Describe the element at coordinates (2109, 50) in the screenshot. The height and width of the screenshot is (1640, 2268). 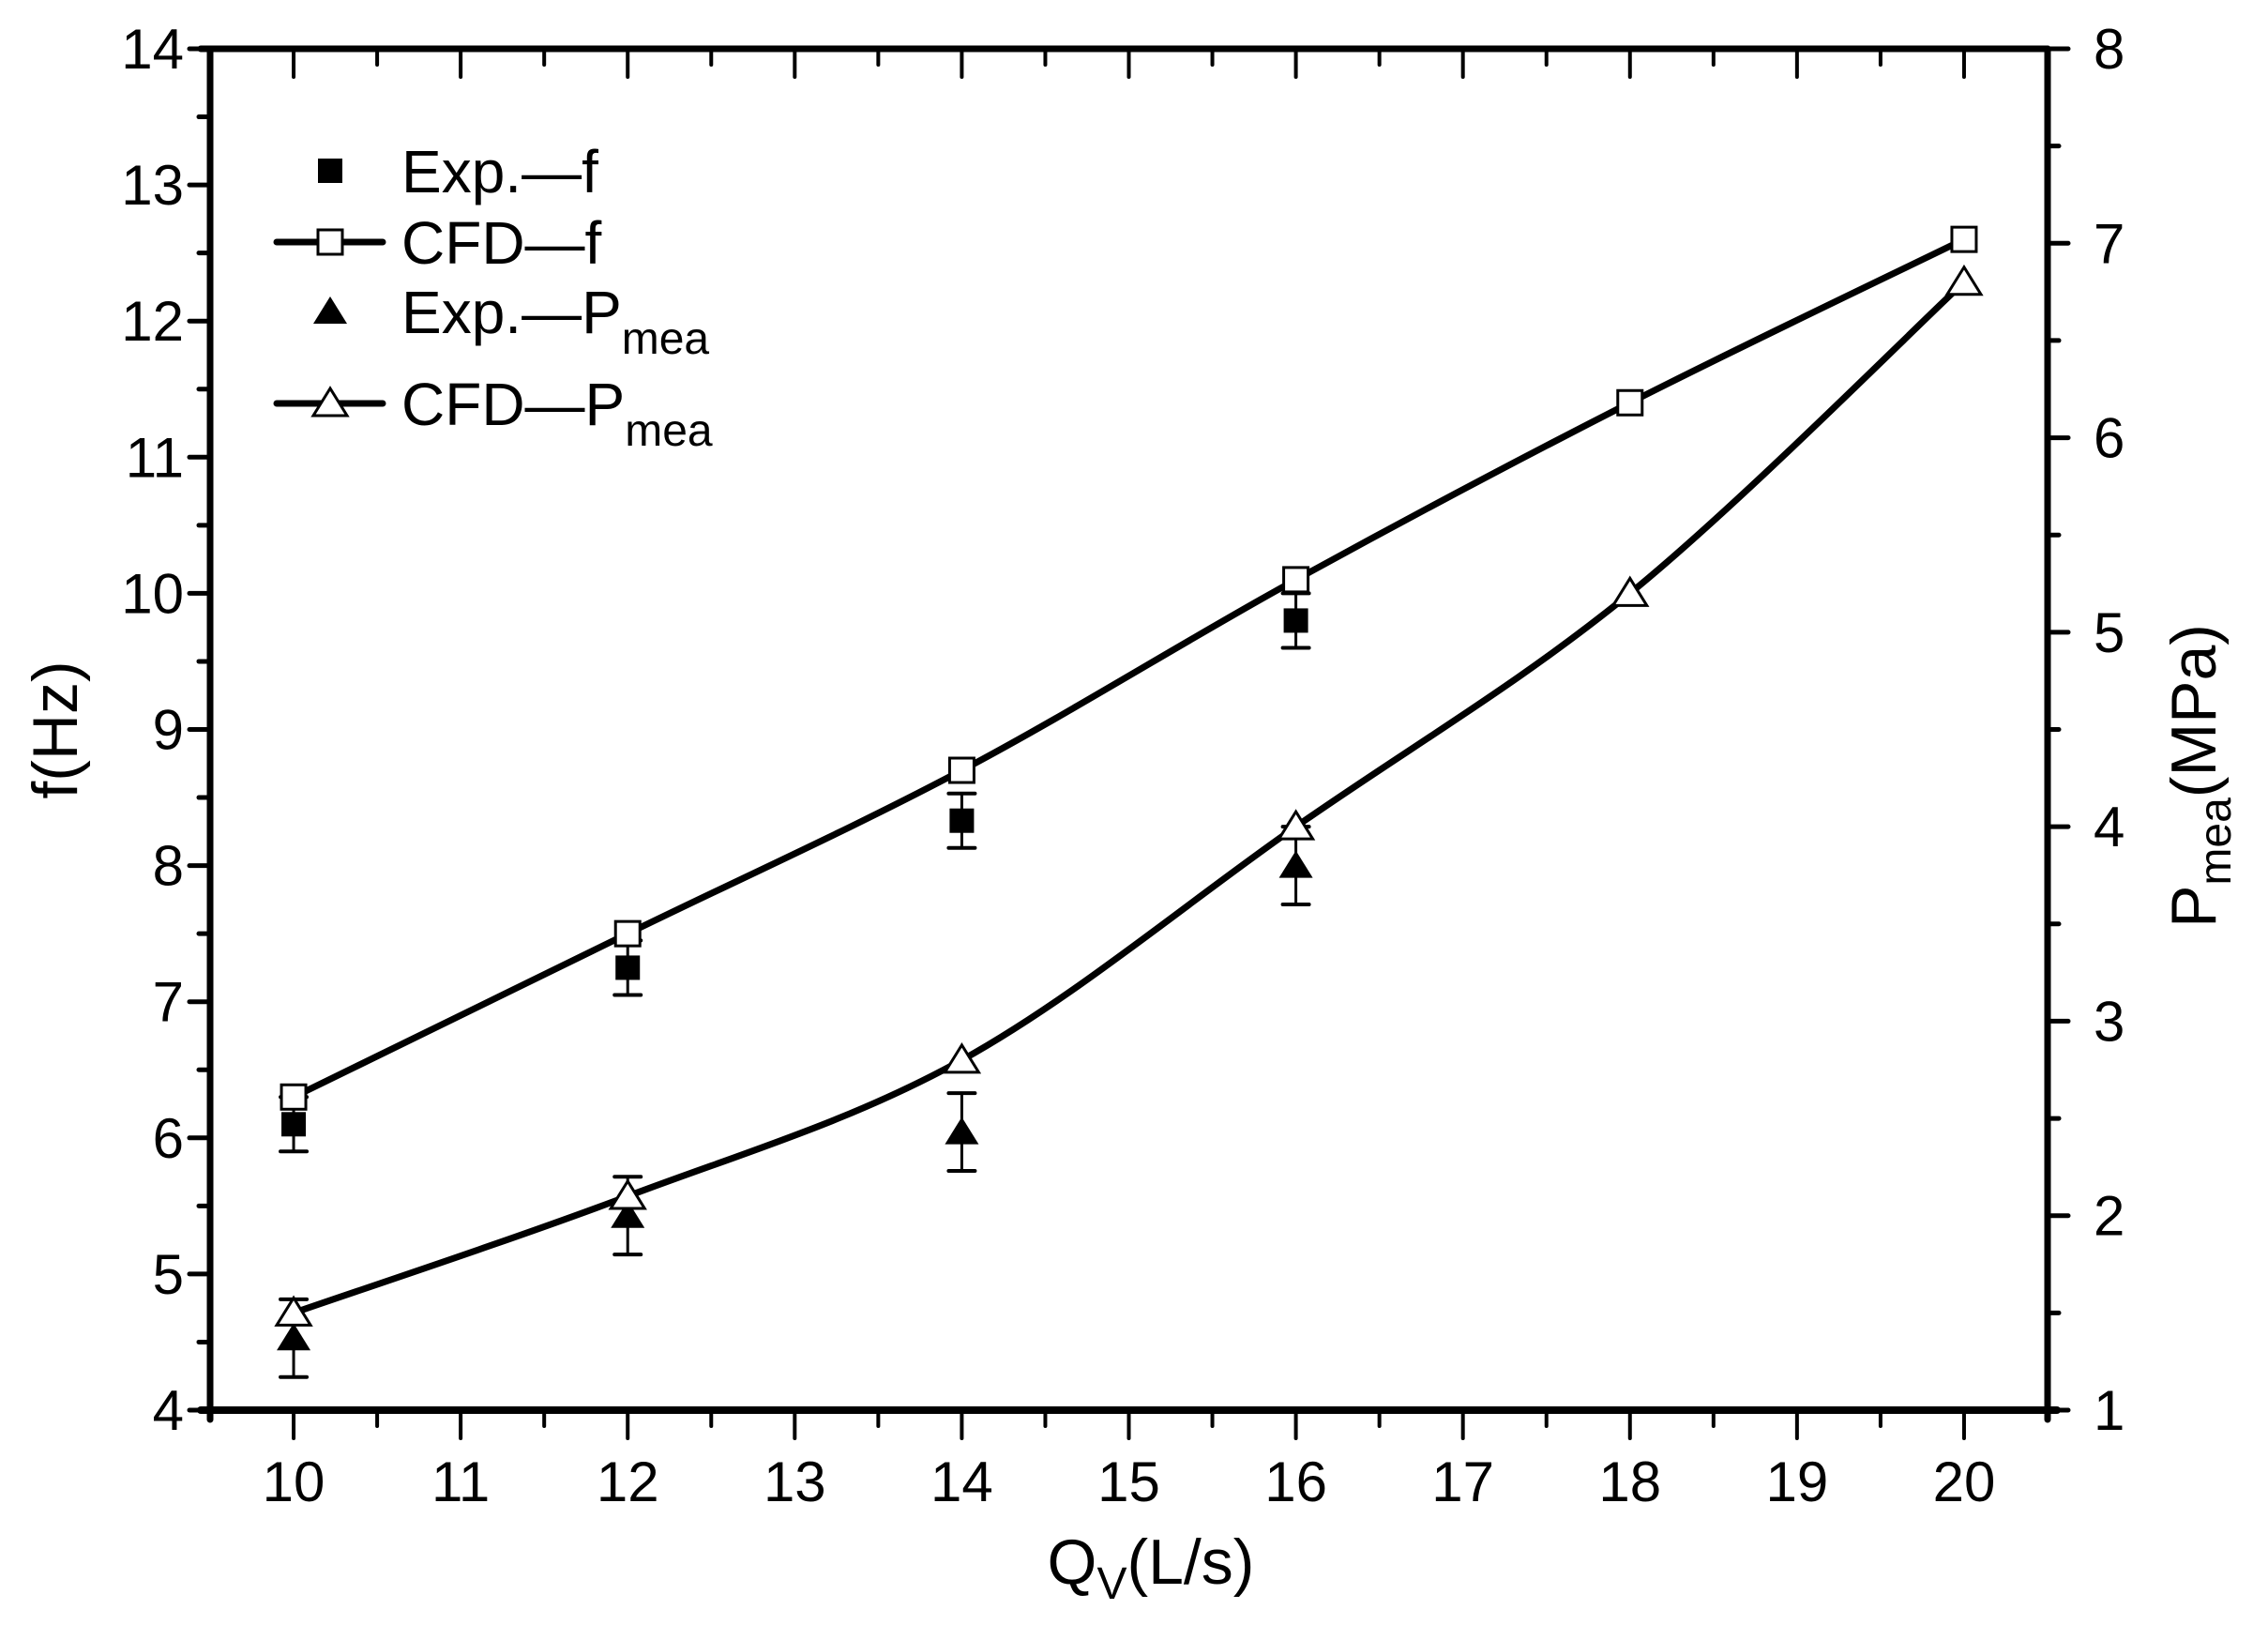
I see `y2-tick-label: 8` at that location.